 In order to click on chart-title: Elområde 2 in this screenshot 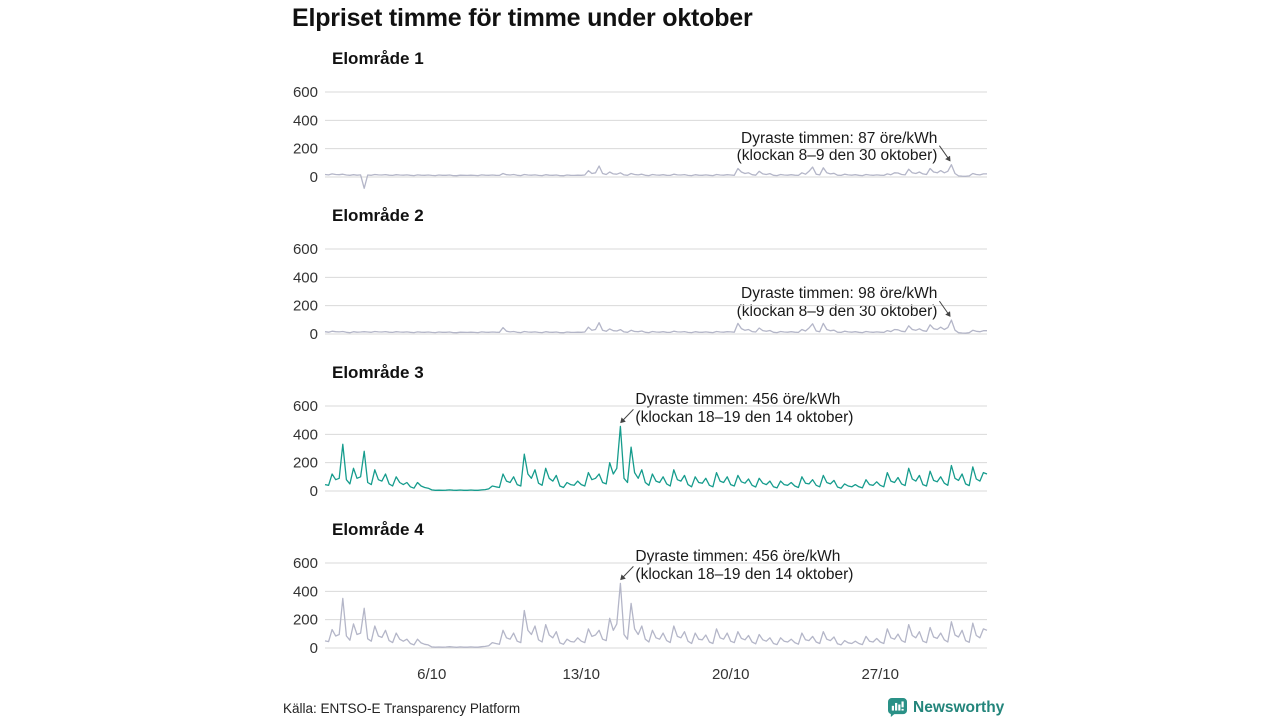, I will do `click(378, 215)`.